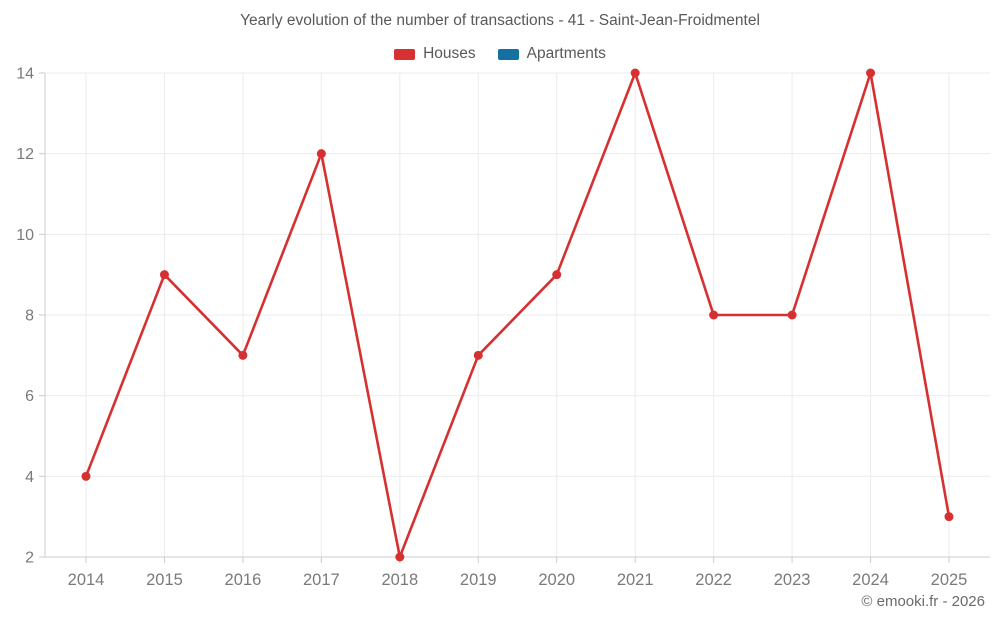 The image size is (1000, 625). What do you see at coordinates (449, 53) in the screenshot?
I see `legend-label-houses: Houses` at bounding box center [449, 53].